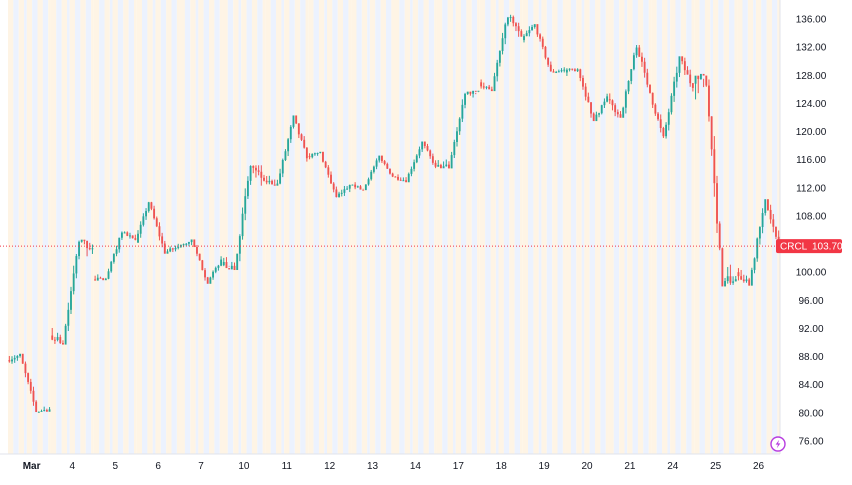 The width and height of the screenshot is (852, 485). What do you see at coordinates (811, 104) in the screenshot?
I see `y-tick-label: 124.00` at bounding box center [811, 104].